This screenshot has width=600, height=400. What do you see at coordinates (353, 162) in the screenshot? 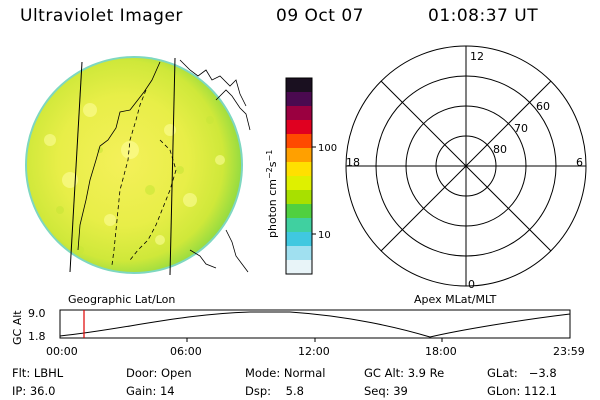
I see `mlt-label-18: 18` at bounding box center [353, 162].